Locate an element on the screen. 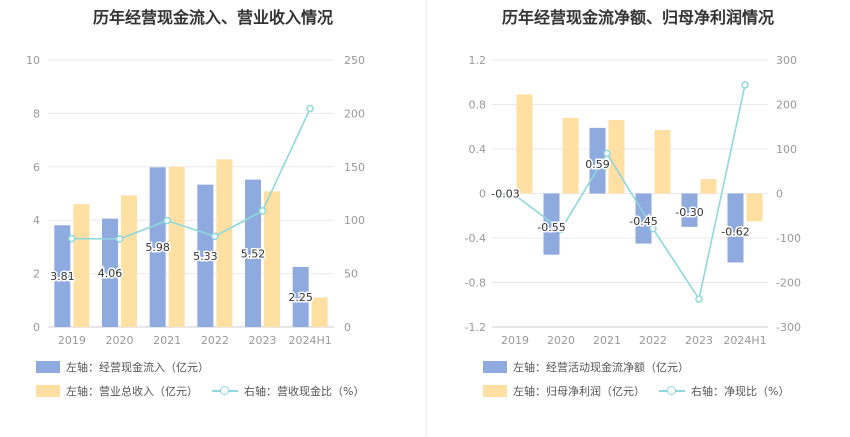 The height and width of the screenshot is (437, 850). y-right-tick-label: 50 is located at coordinates (351, 274).